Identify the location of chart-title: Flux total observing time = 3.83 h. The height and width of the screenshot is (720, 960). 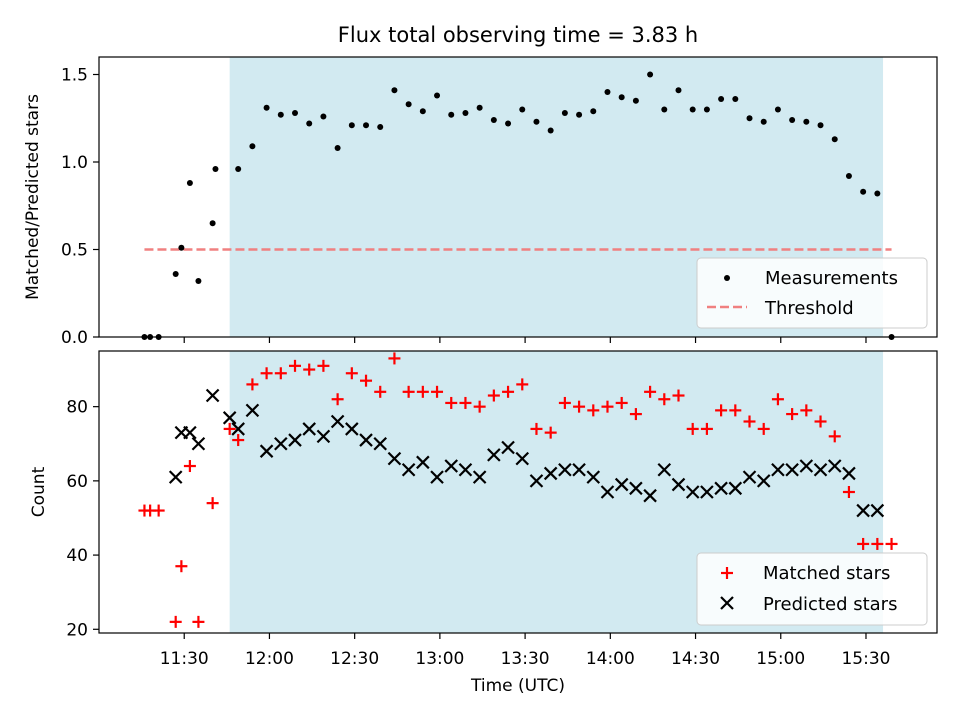
(518, 35).